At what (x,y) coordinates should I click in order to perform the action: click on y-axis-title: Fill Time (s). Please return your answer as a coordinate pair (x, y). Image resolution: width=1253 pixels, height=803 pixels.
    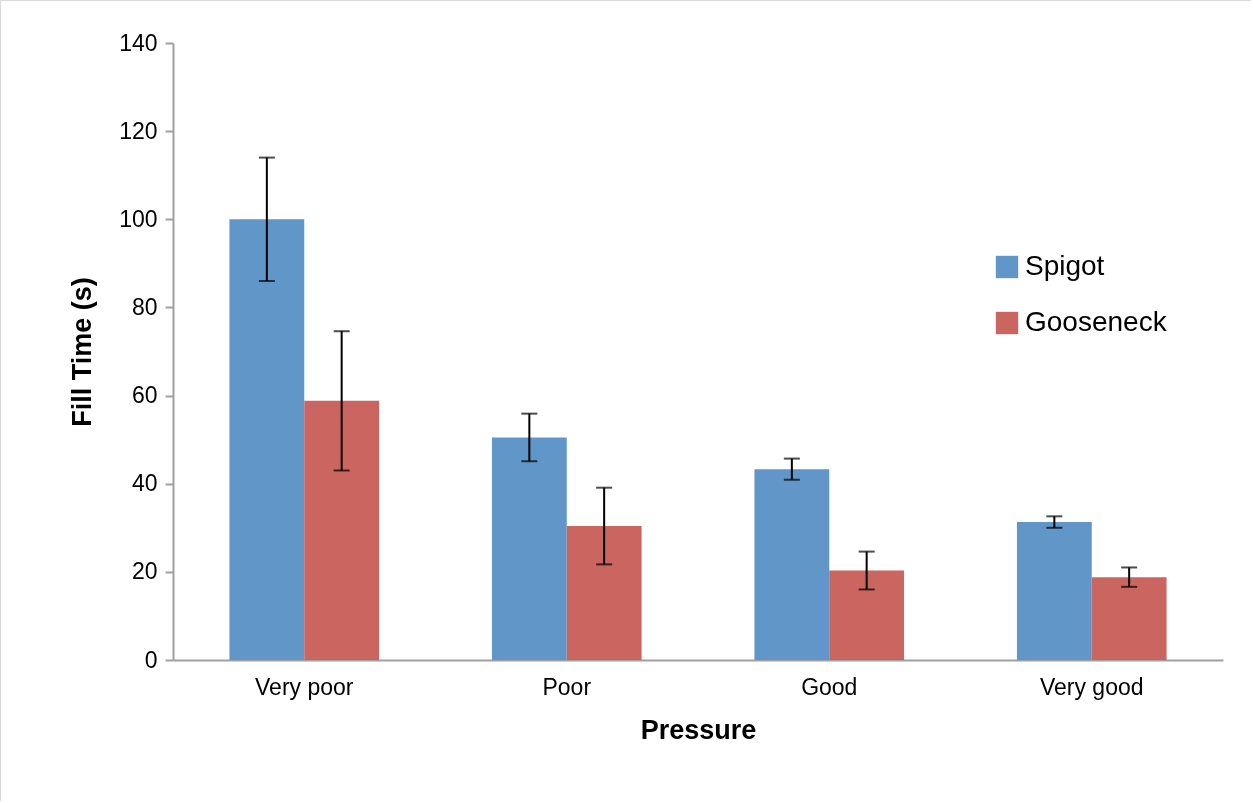
    Looking at the image, I should click on (82, 352).